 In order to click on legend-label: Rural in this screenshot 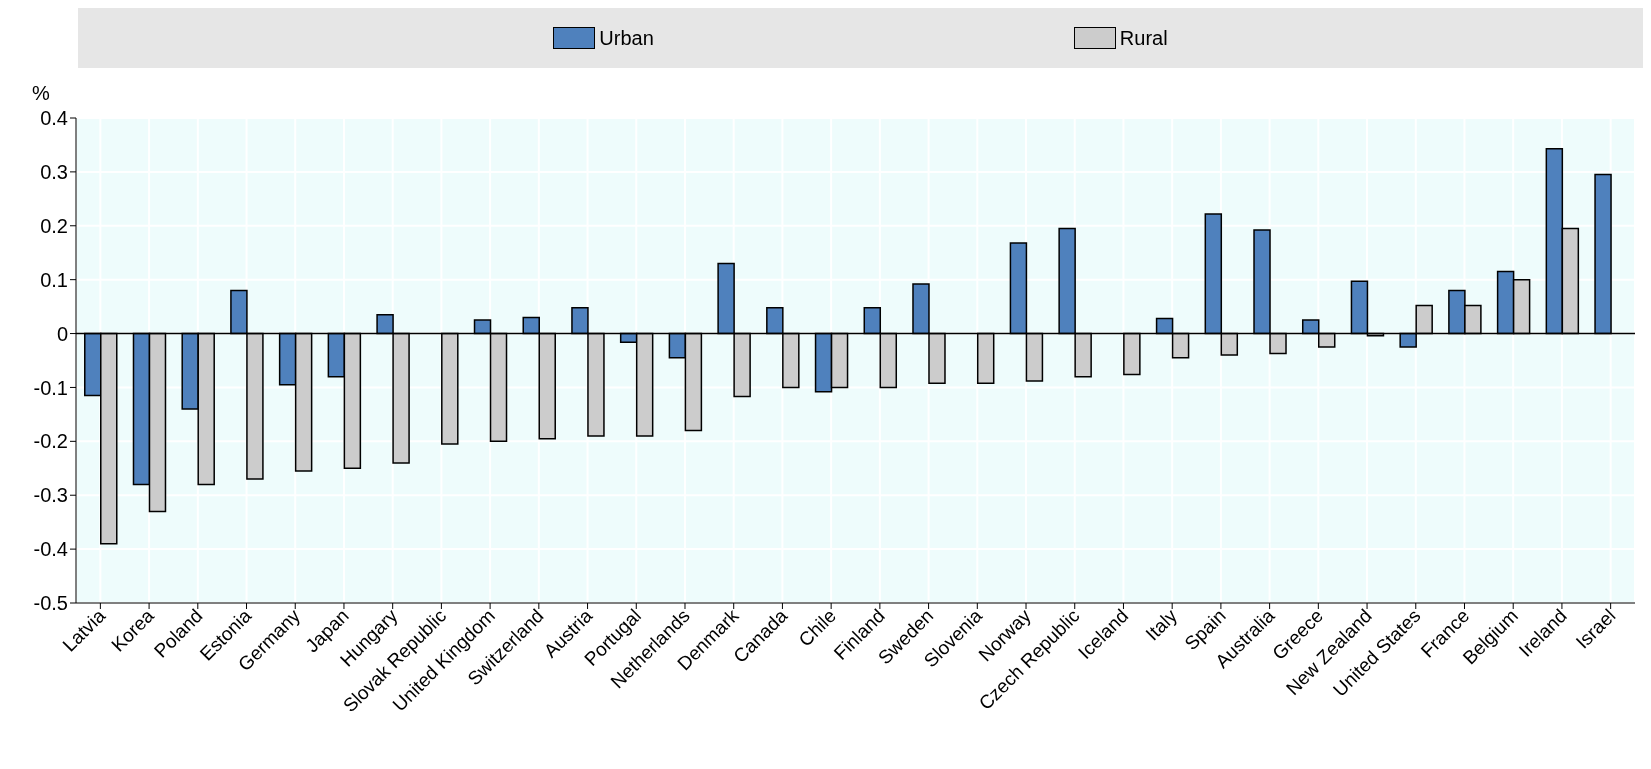, I will do `click(1143, 38)`.